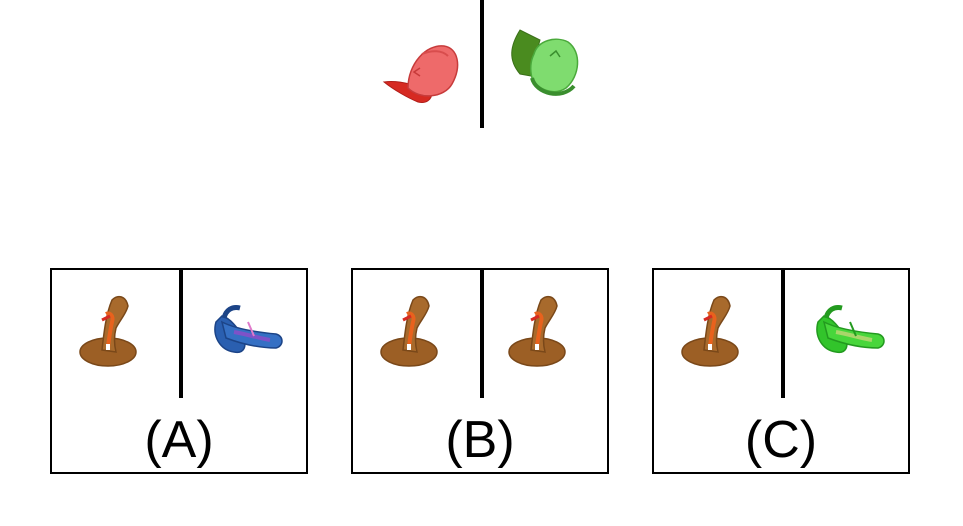 The width and height of the screenshot is (963, 526). What do you see at coordinates (419, 76) in the screenshot?
I see `red-cap-icon` at bounding box center [419, 76].